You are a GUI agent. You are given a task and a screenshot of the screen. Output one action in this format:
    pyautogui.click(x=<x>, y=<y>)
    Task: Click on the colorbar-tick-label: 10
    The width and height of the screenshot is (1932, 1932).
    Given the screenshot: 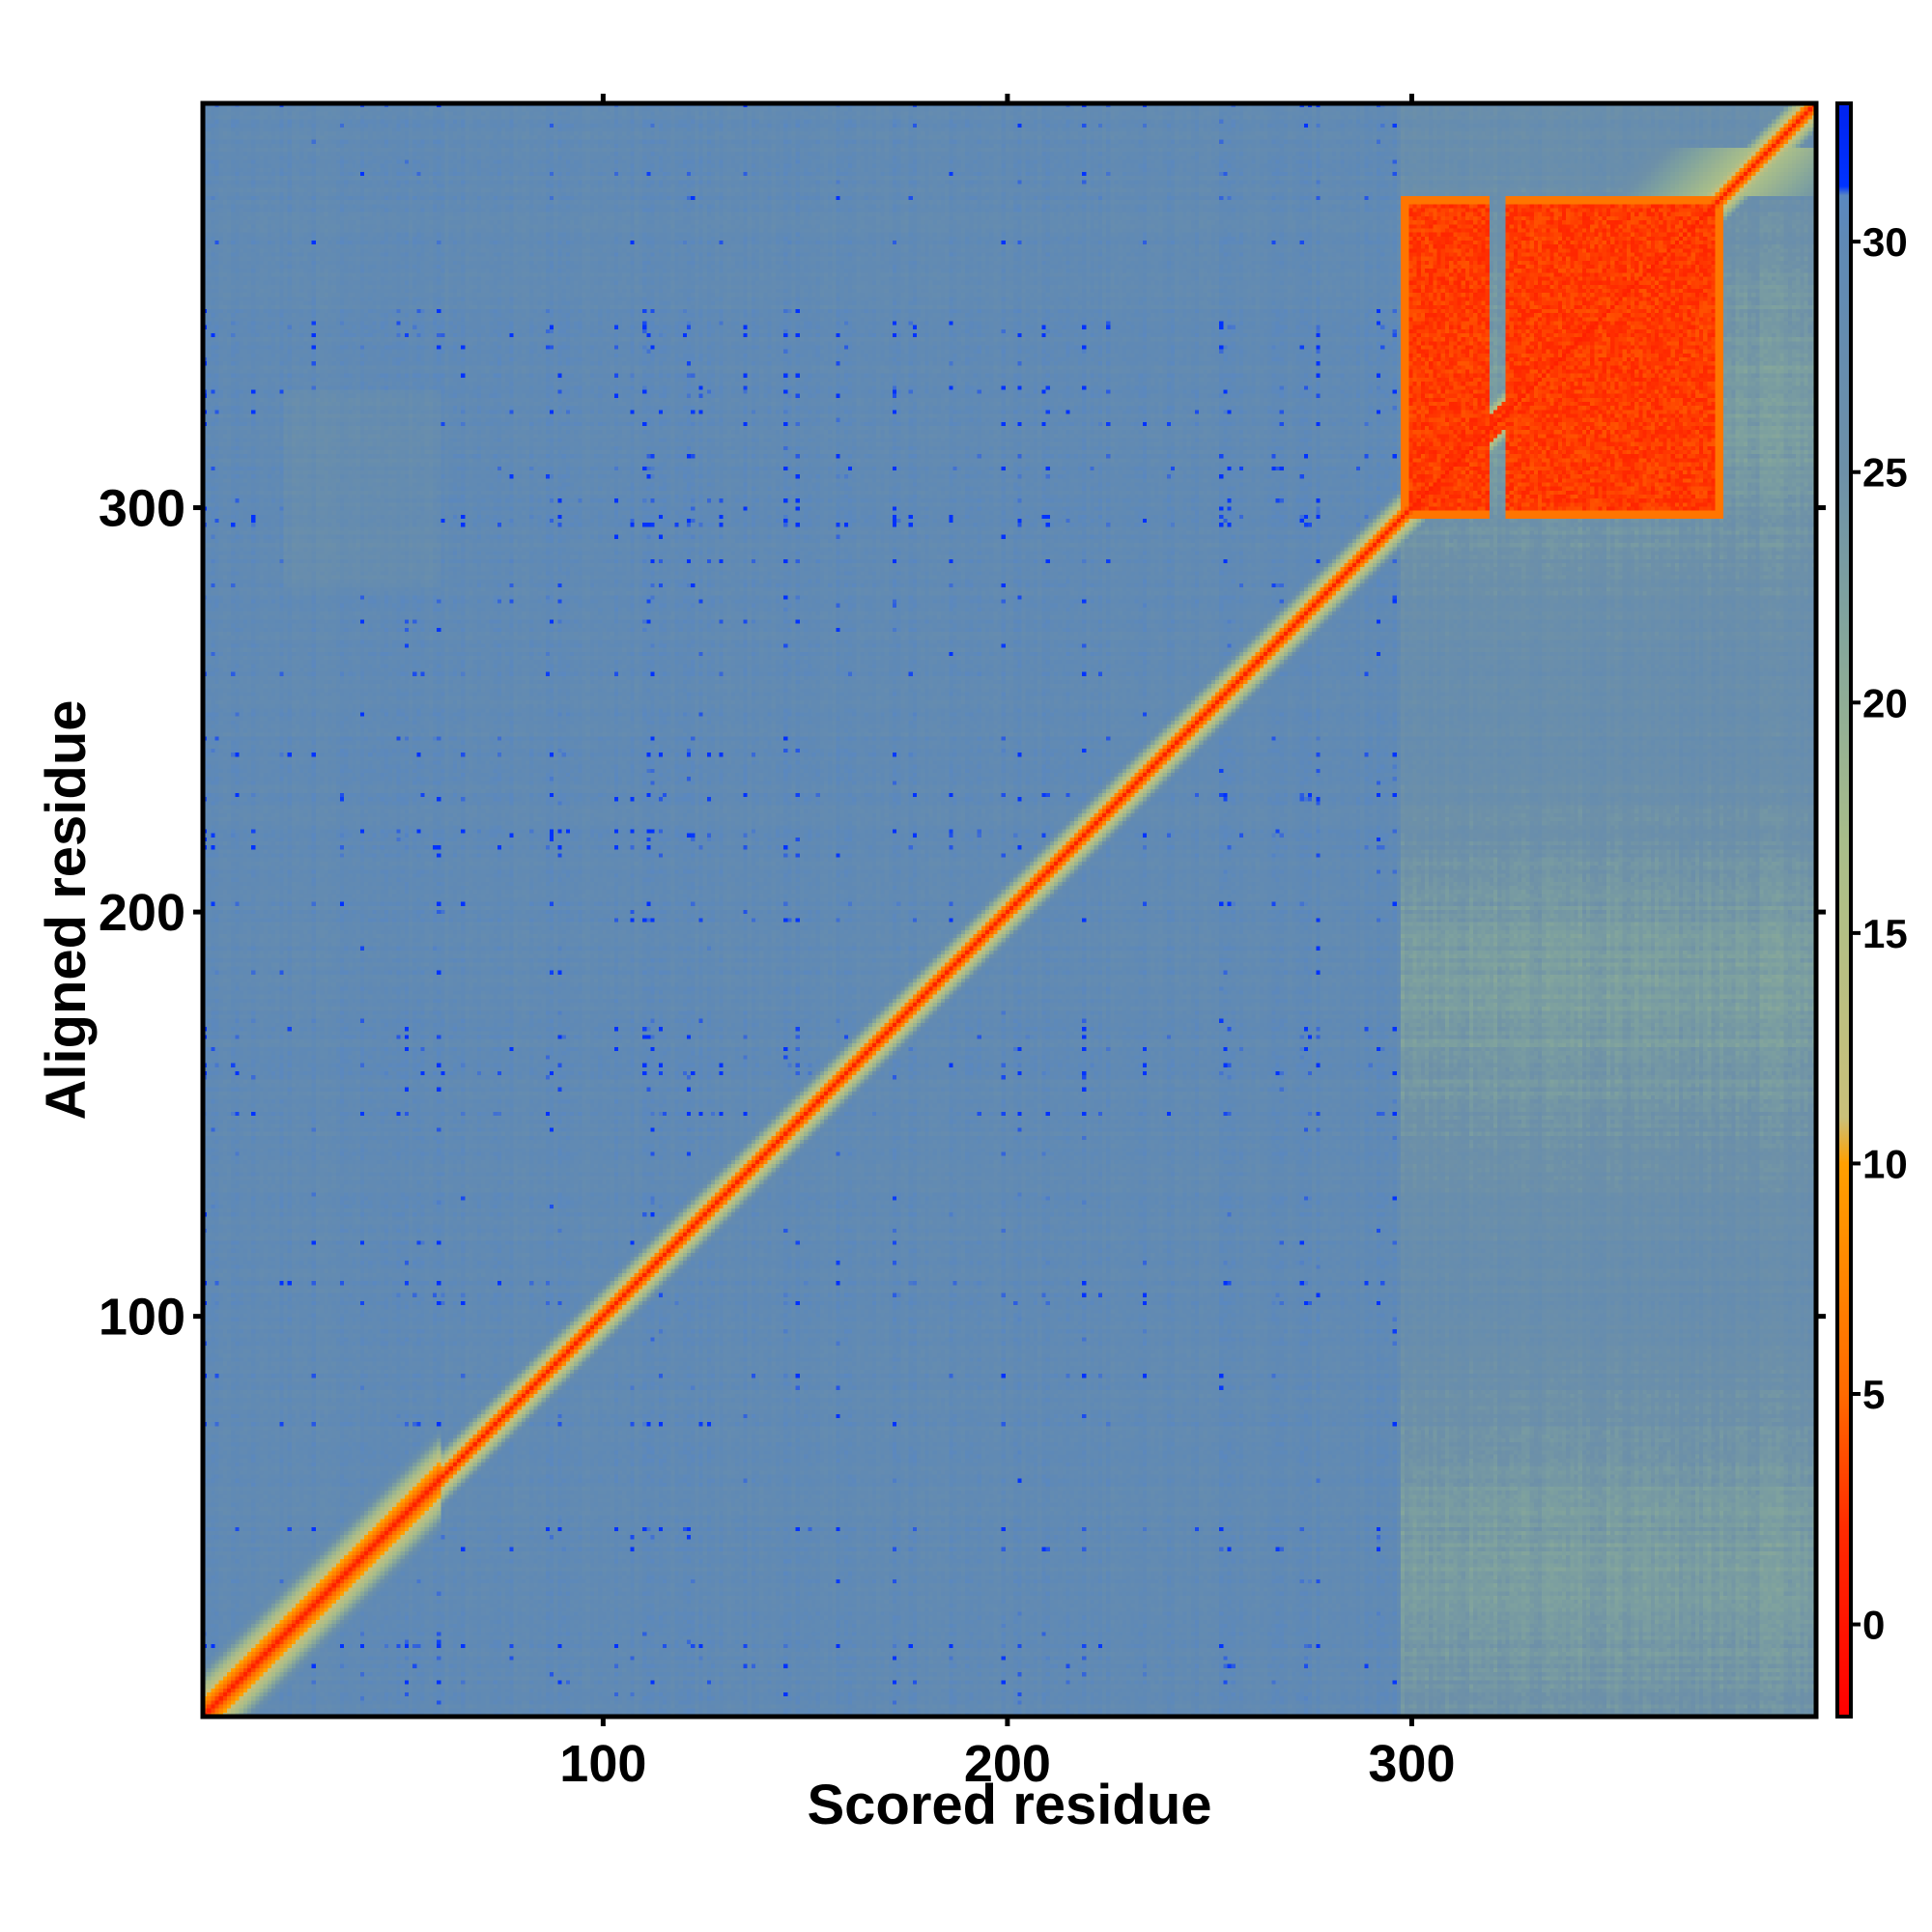 What is the action you would take?
    pyautogui.click(x=1885, y=1163)
    